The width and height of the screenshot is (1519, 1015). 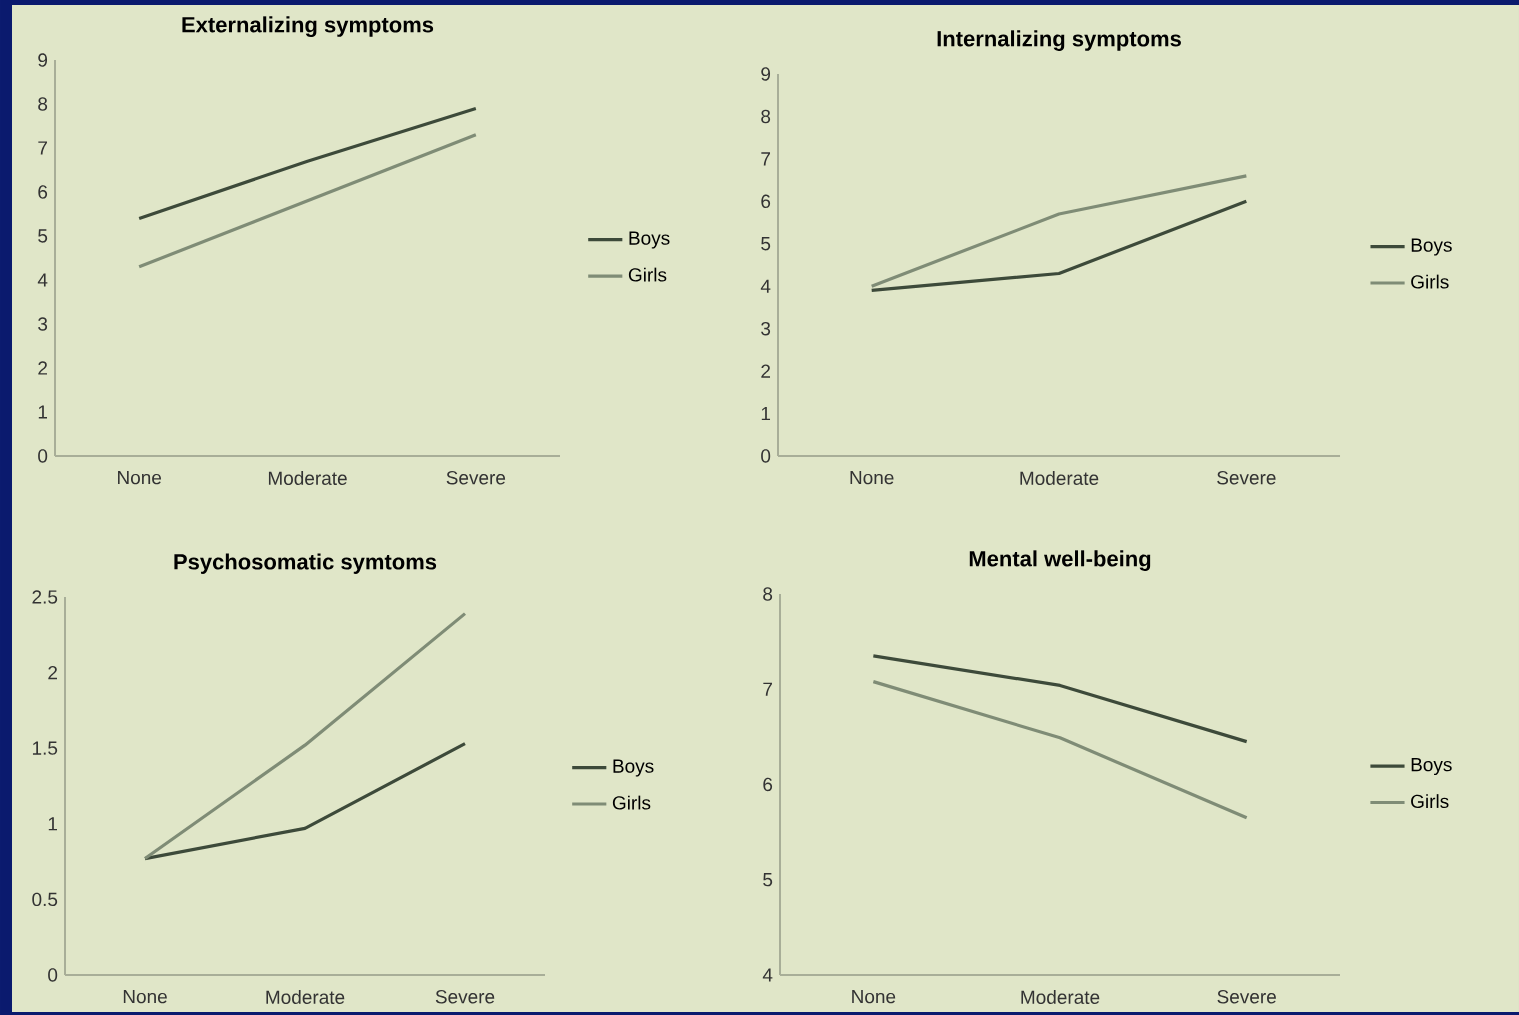 What do you see at coordinates (1059, 40) in the screenshot?
I see `chart-title: Internalizing symptoms` at bounding box center [1059, 40].